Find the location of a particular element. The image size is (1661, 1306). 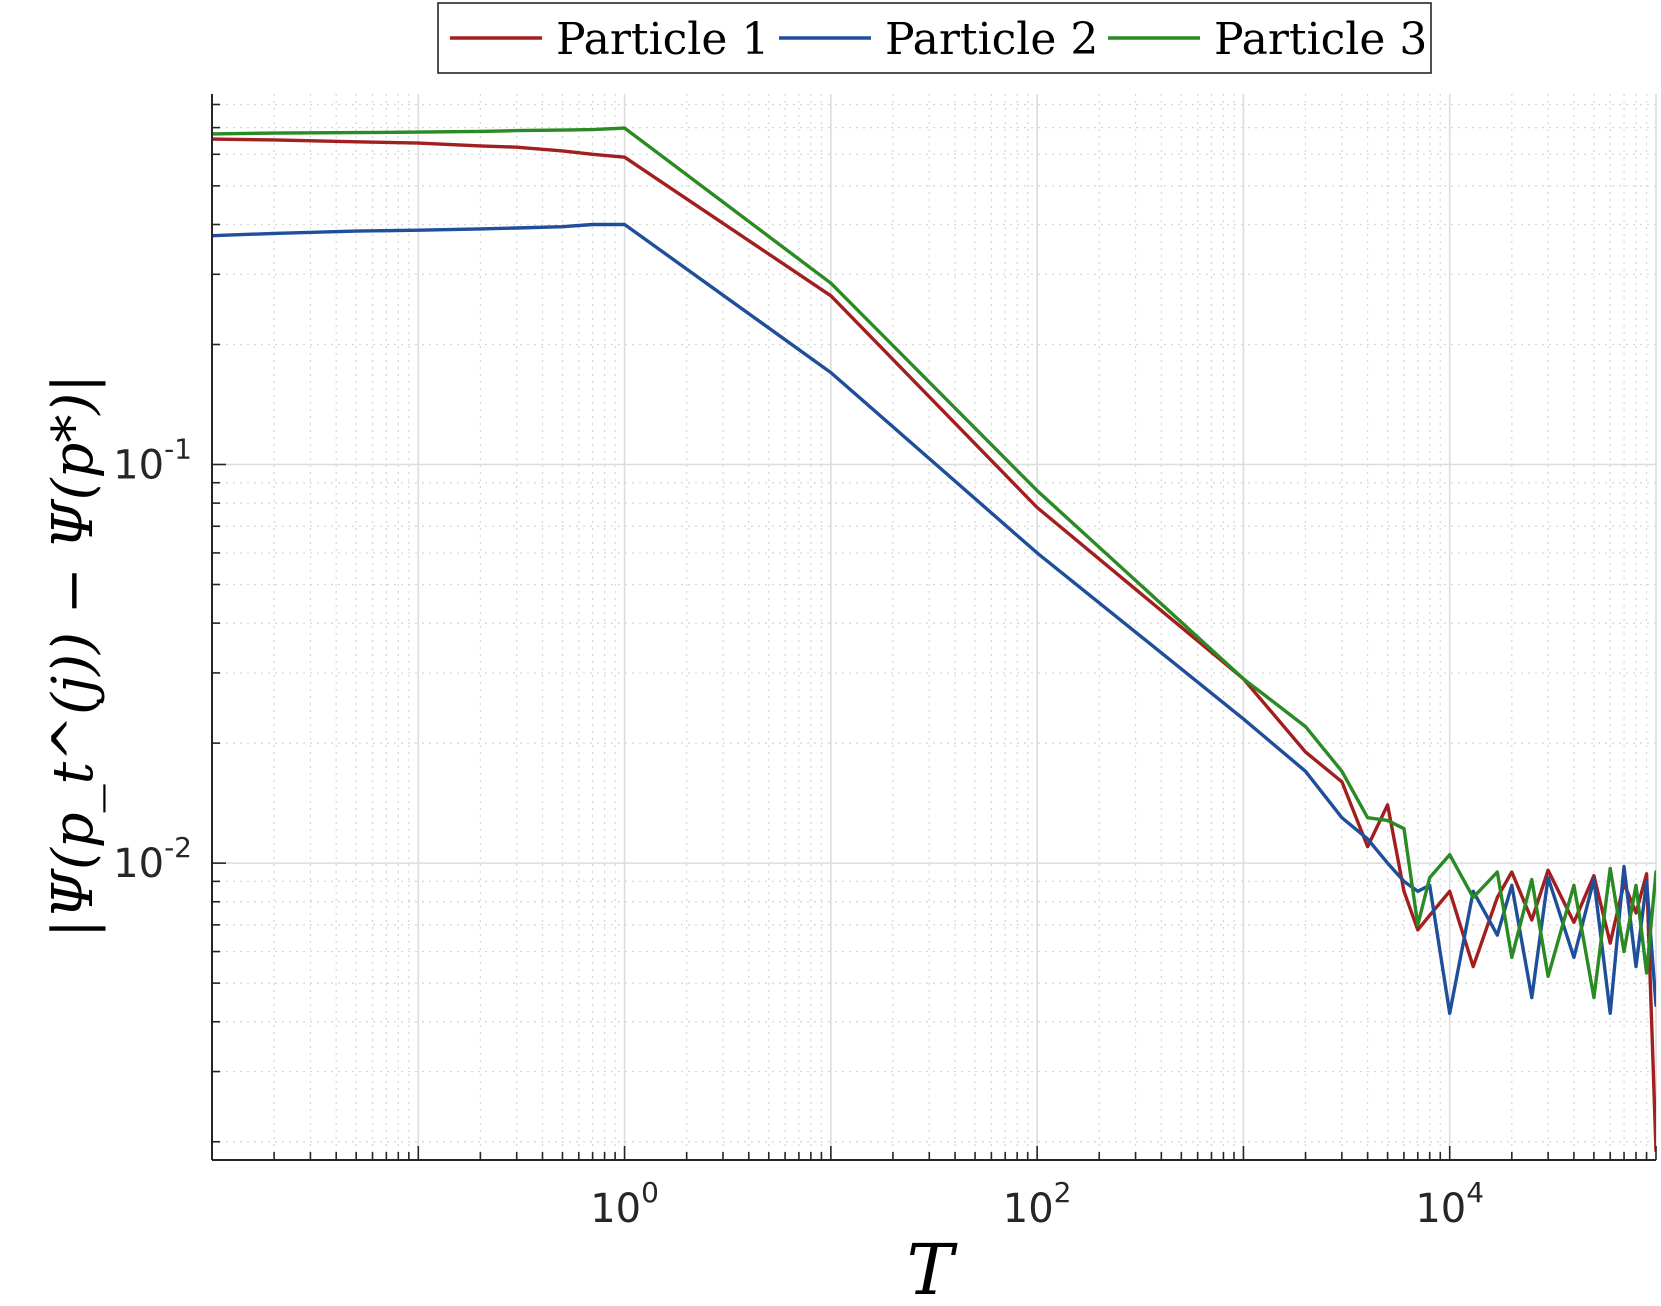

x-tick-label: 10⁰ is located at coordinates (624, 1204).